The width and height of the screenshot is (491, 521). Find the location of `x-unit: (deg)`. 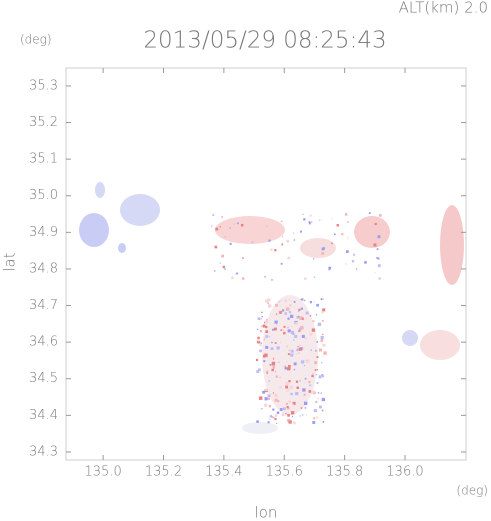

x-unit: (deg) is located at coordinates (472, 491).